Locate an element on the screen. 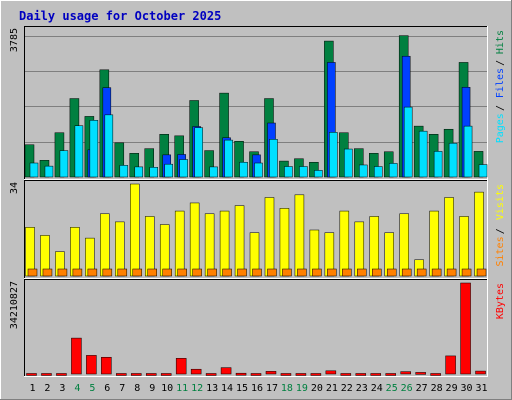  x-tick-label: 6 is located at coordinates (107, 388).